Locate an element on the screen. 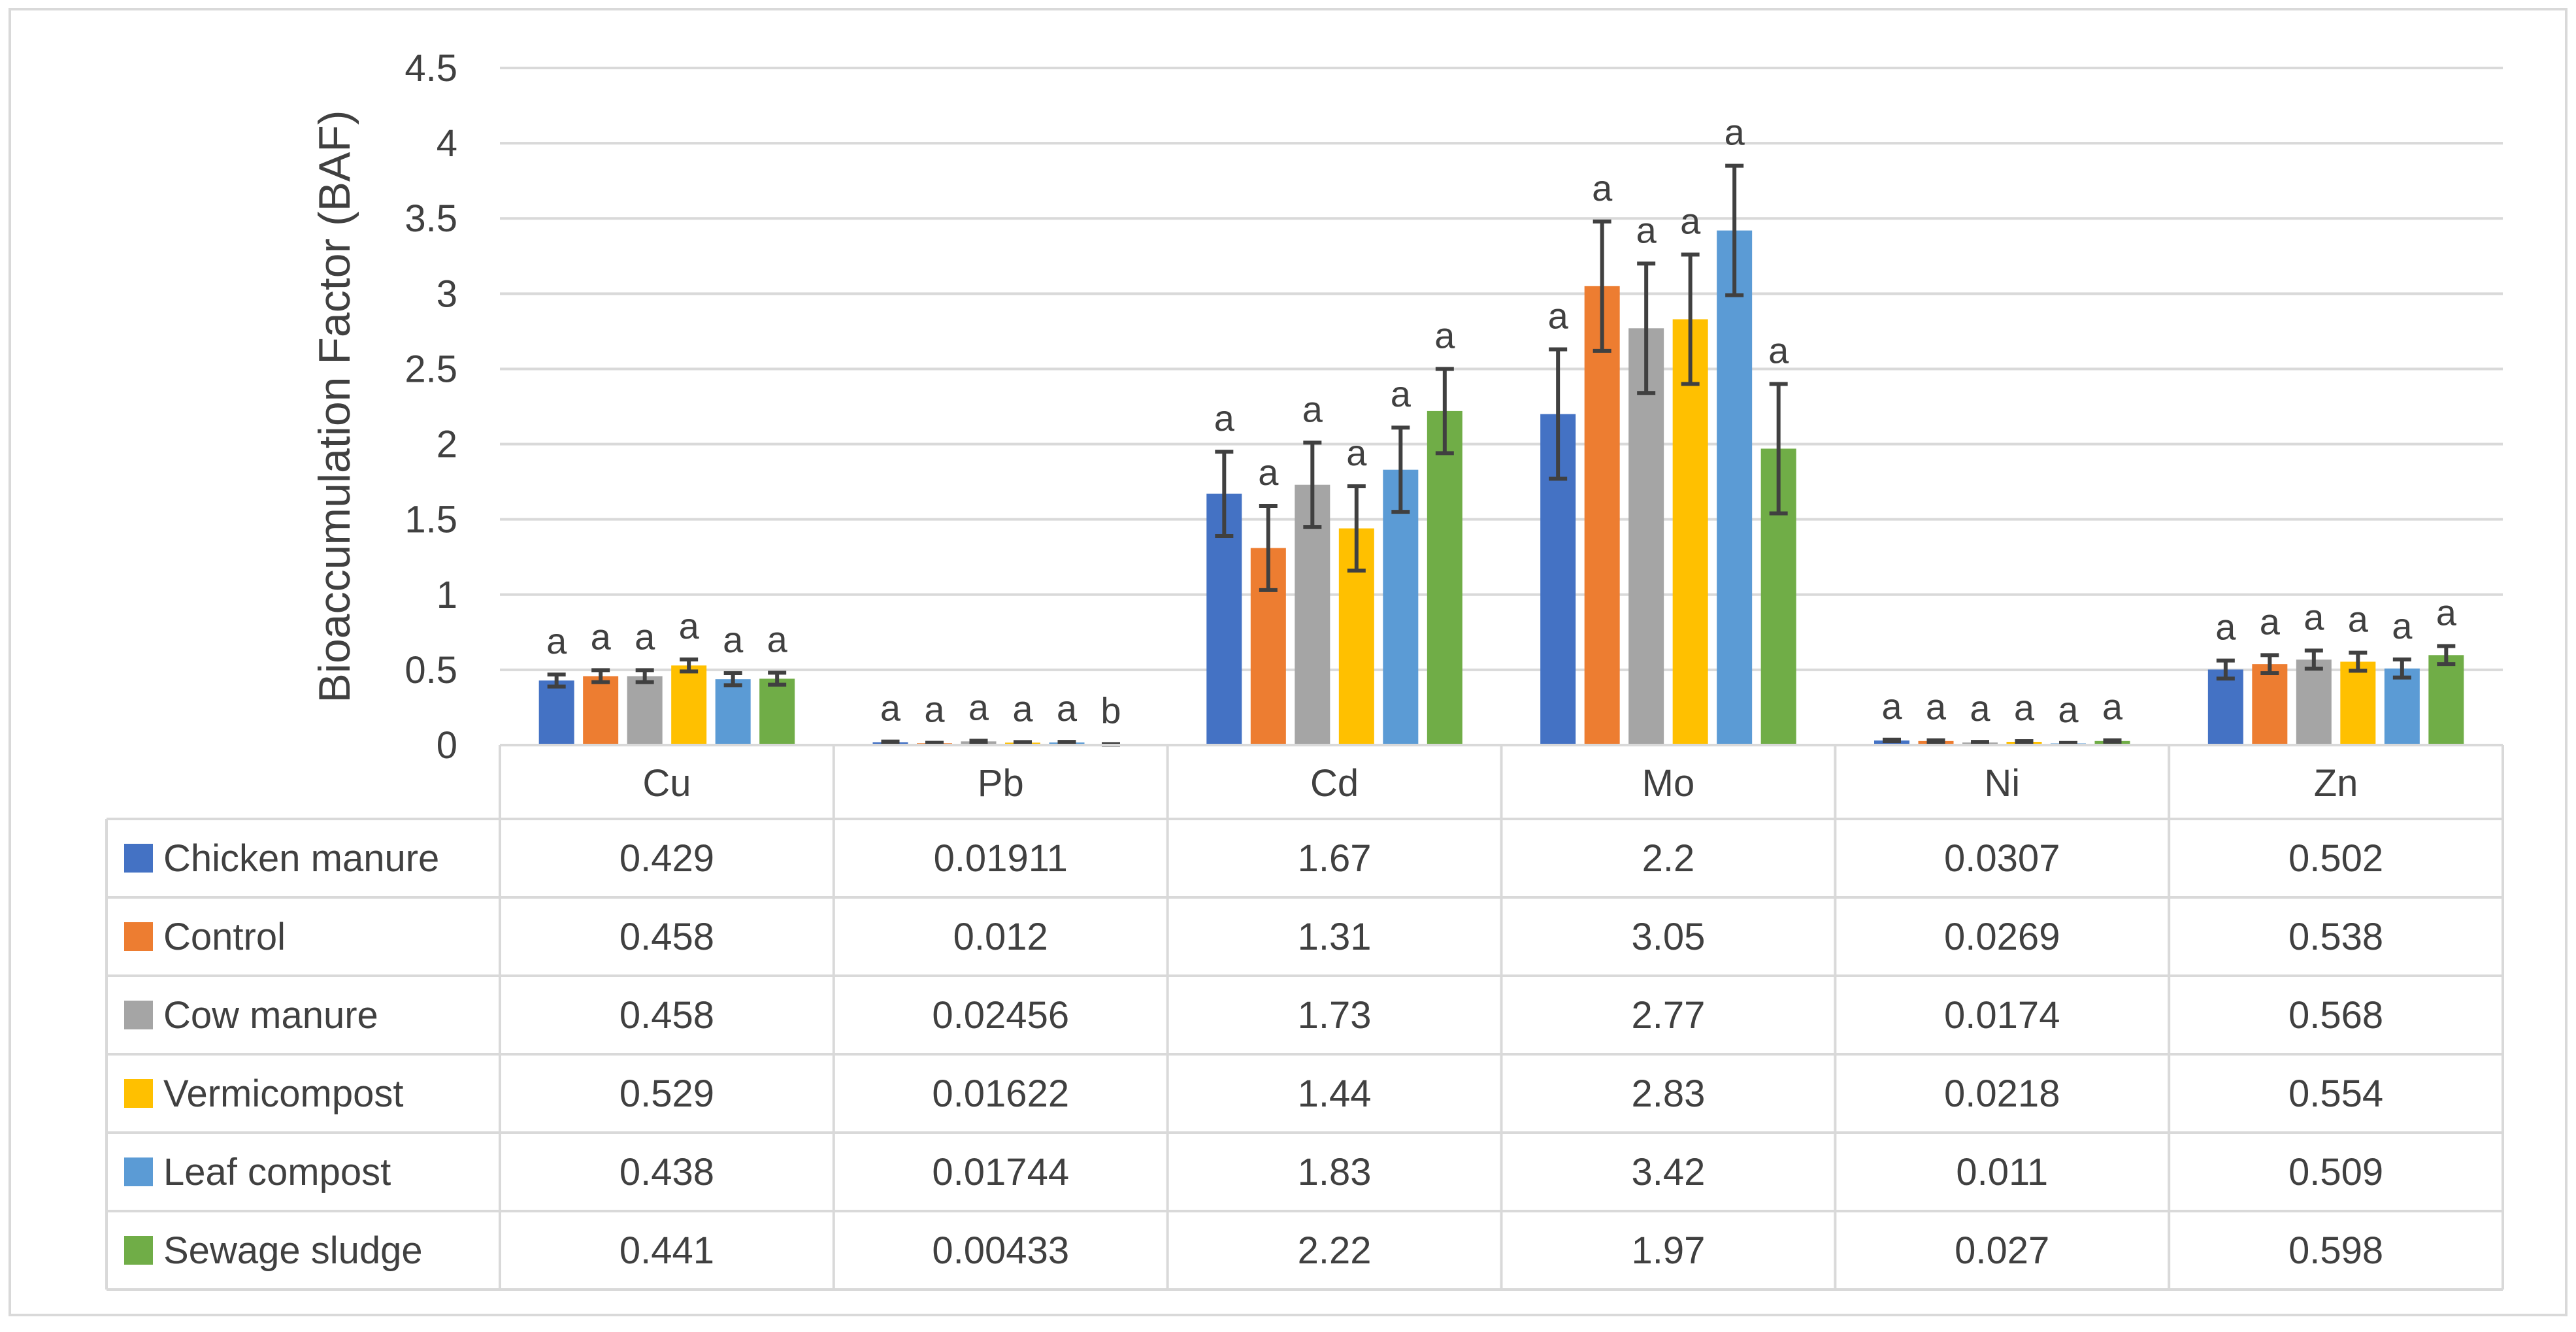 Image resolution: width=2576 pixels, height=1332 pixels. y-tick-label: 1 is located at coordinates (447, 595).